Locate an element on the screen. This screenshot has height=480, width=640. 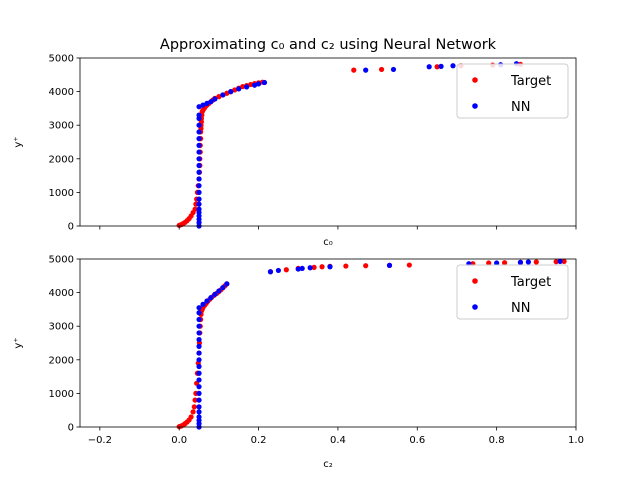
x-tick-label: 0.6 is located at coordinates (417, 440).